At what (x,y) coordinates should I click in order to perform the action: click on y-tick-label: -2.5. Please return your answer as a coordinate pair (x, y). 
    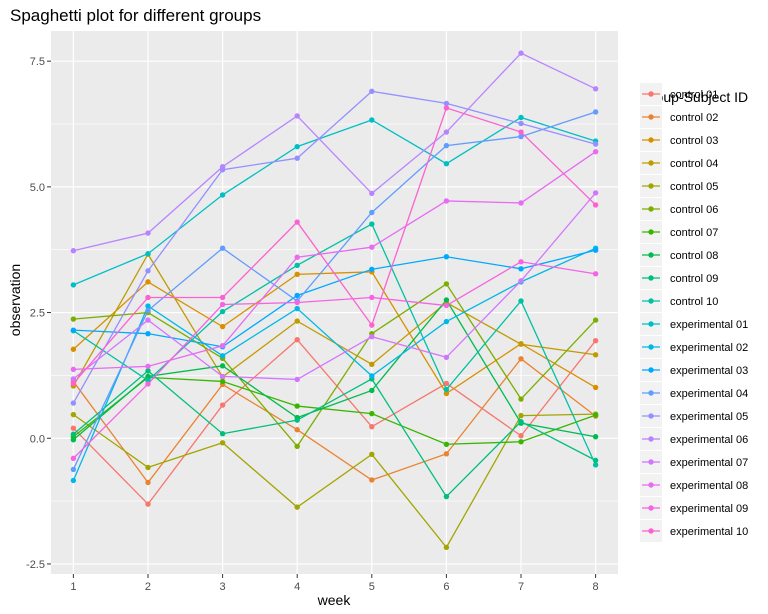
    Looking at the image, I should click on (35, 565).